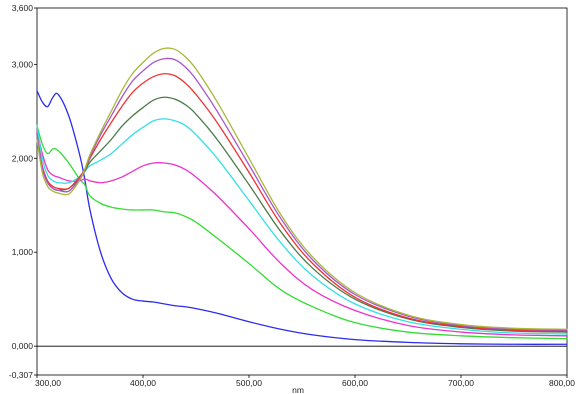  I want to click on x-tick-label: 500,00, so click(249, 383).